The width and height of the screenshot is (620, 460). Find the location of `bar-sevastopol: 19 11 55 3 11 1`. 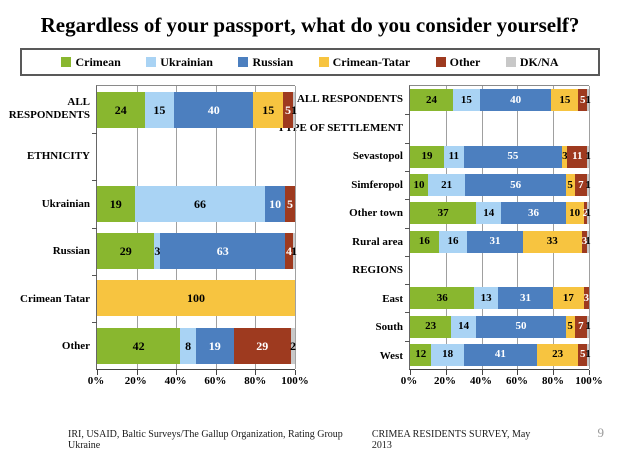

bar-sevastopol: 19 11 55 3 11 1 is located at coordinates (500, 156).